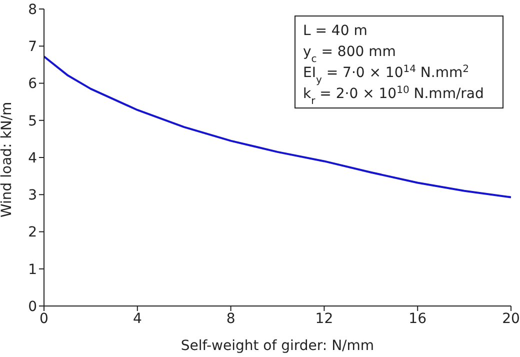  I want to click on annotation: y$_{c}$ = 800 mm, so click(349, 54).